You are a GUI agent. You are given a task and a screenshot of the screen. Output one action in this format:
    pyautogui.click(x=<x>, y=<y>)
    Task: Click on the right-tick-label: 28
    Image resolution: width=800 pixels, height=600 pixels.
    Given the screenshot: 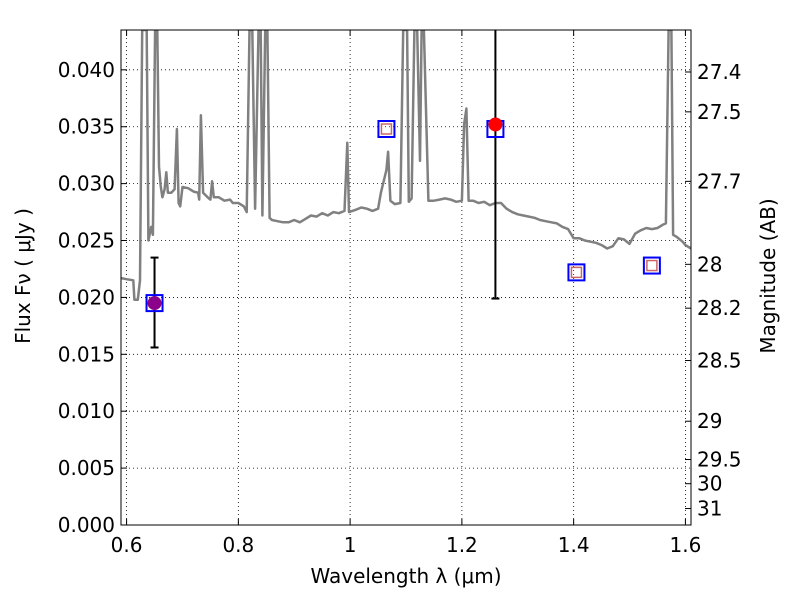 What is the action you would take?
    pyautogui.click(x=709, y=264)
    